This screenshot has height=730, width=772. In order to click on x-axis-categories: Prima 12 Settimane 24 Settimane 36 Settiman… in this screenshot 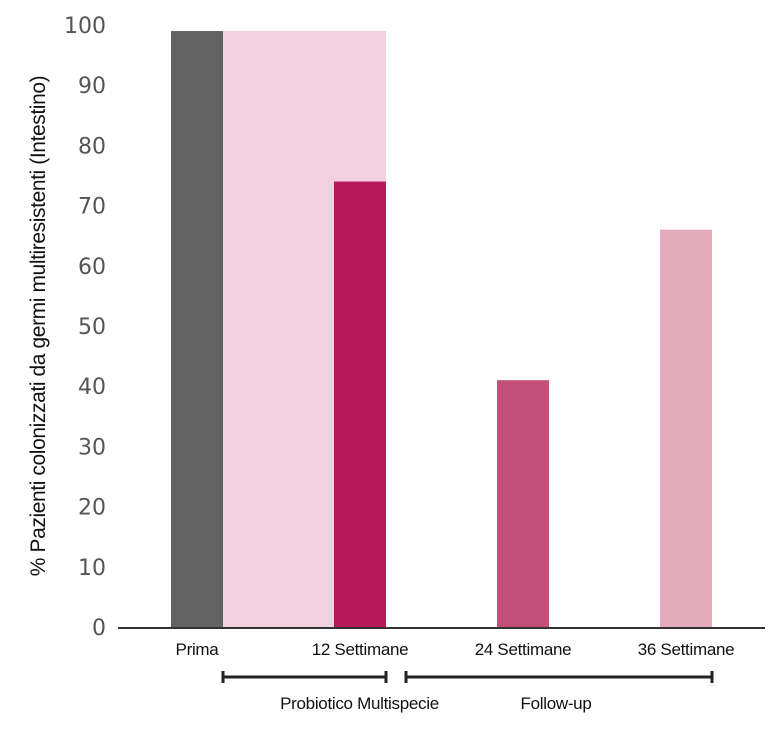, I will do `click(455, 649)`.